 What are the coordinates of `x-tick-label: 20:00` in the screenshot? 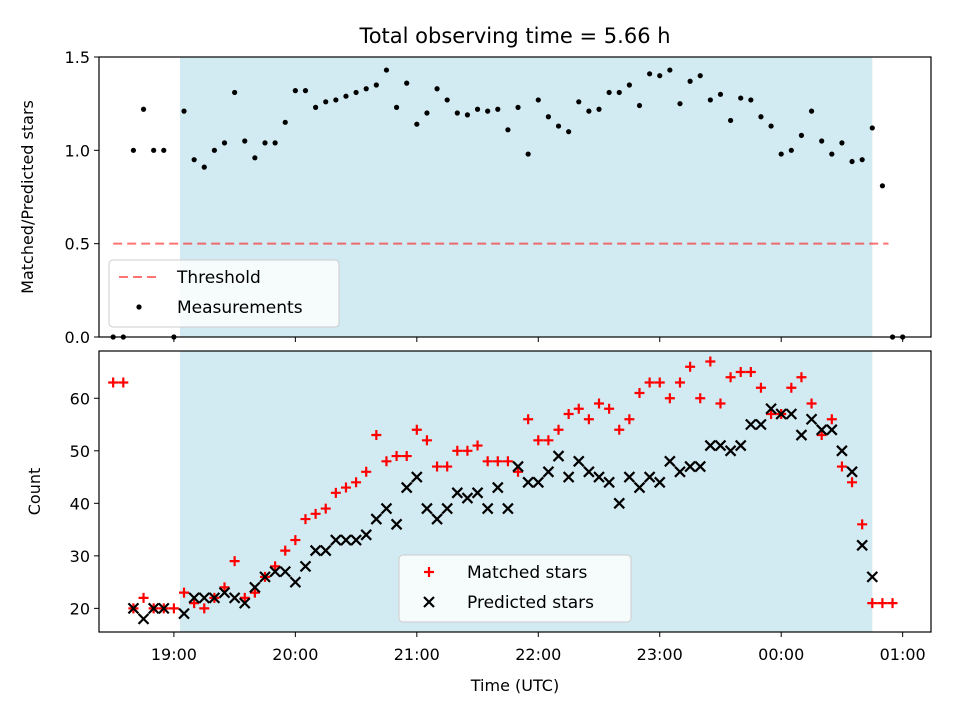 It's located at (295, 654).